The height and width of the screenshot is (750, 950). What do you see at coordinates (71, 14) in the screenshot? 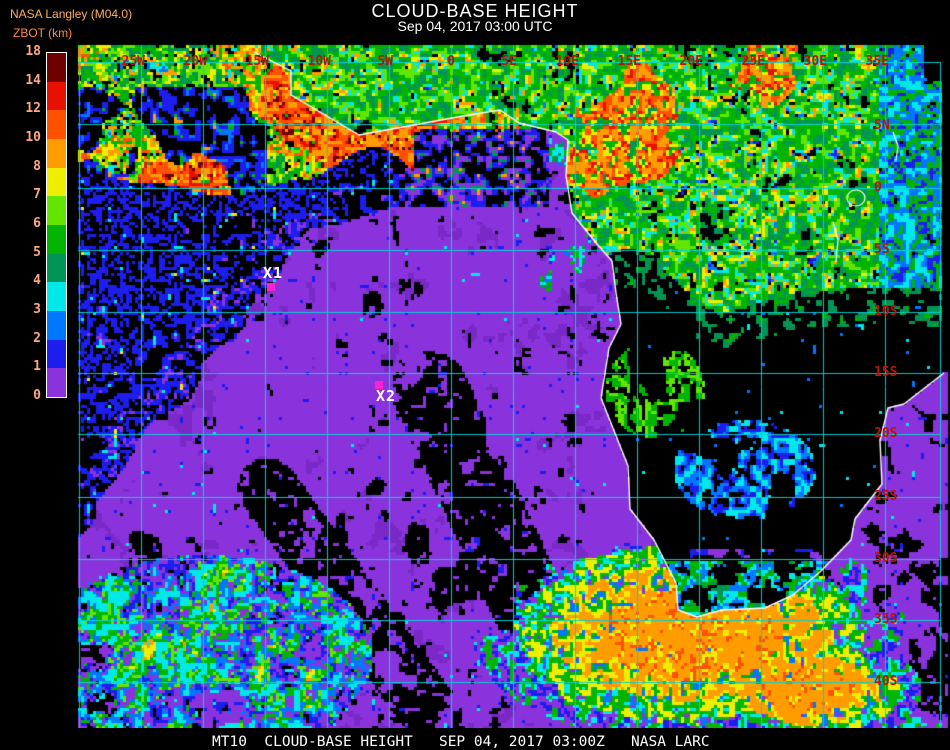
I see `credit-label: NASA Langley (M04.0)` at bounding box center [71, 14].